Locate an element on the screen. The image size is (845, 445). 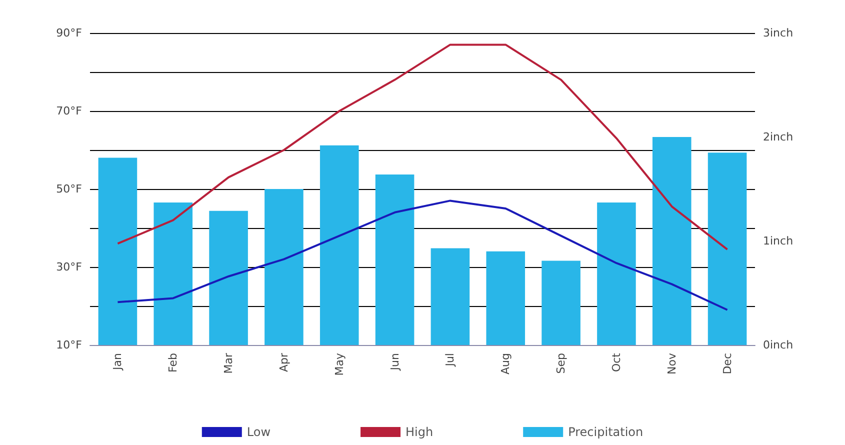
y-tick-label: 50°F is located at coordinates (69, 189).